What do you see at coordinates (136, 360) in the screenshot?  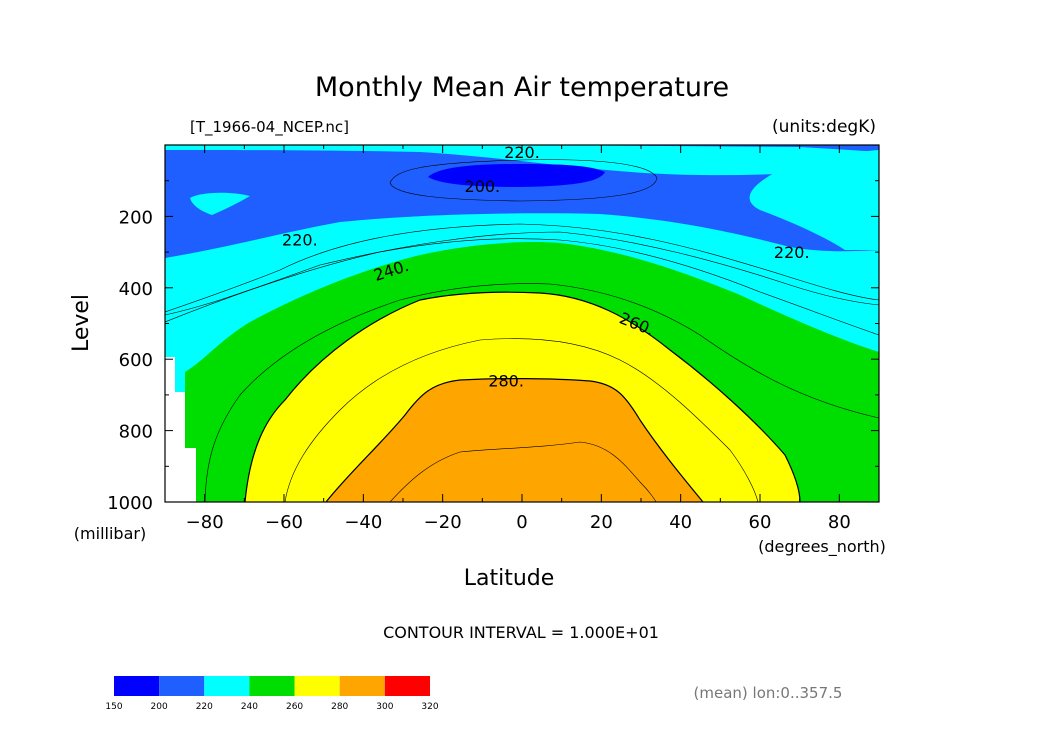 I see `y-tick-label: 600` at bounding box center [136, 360].